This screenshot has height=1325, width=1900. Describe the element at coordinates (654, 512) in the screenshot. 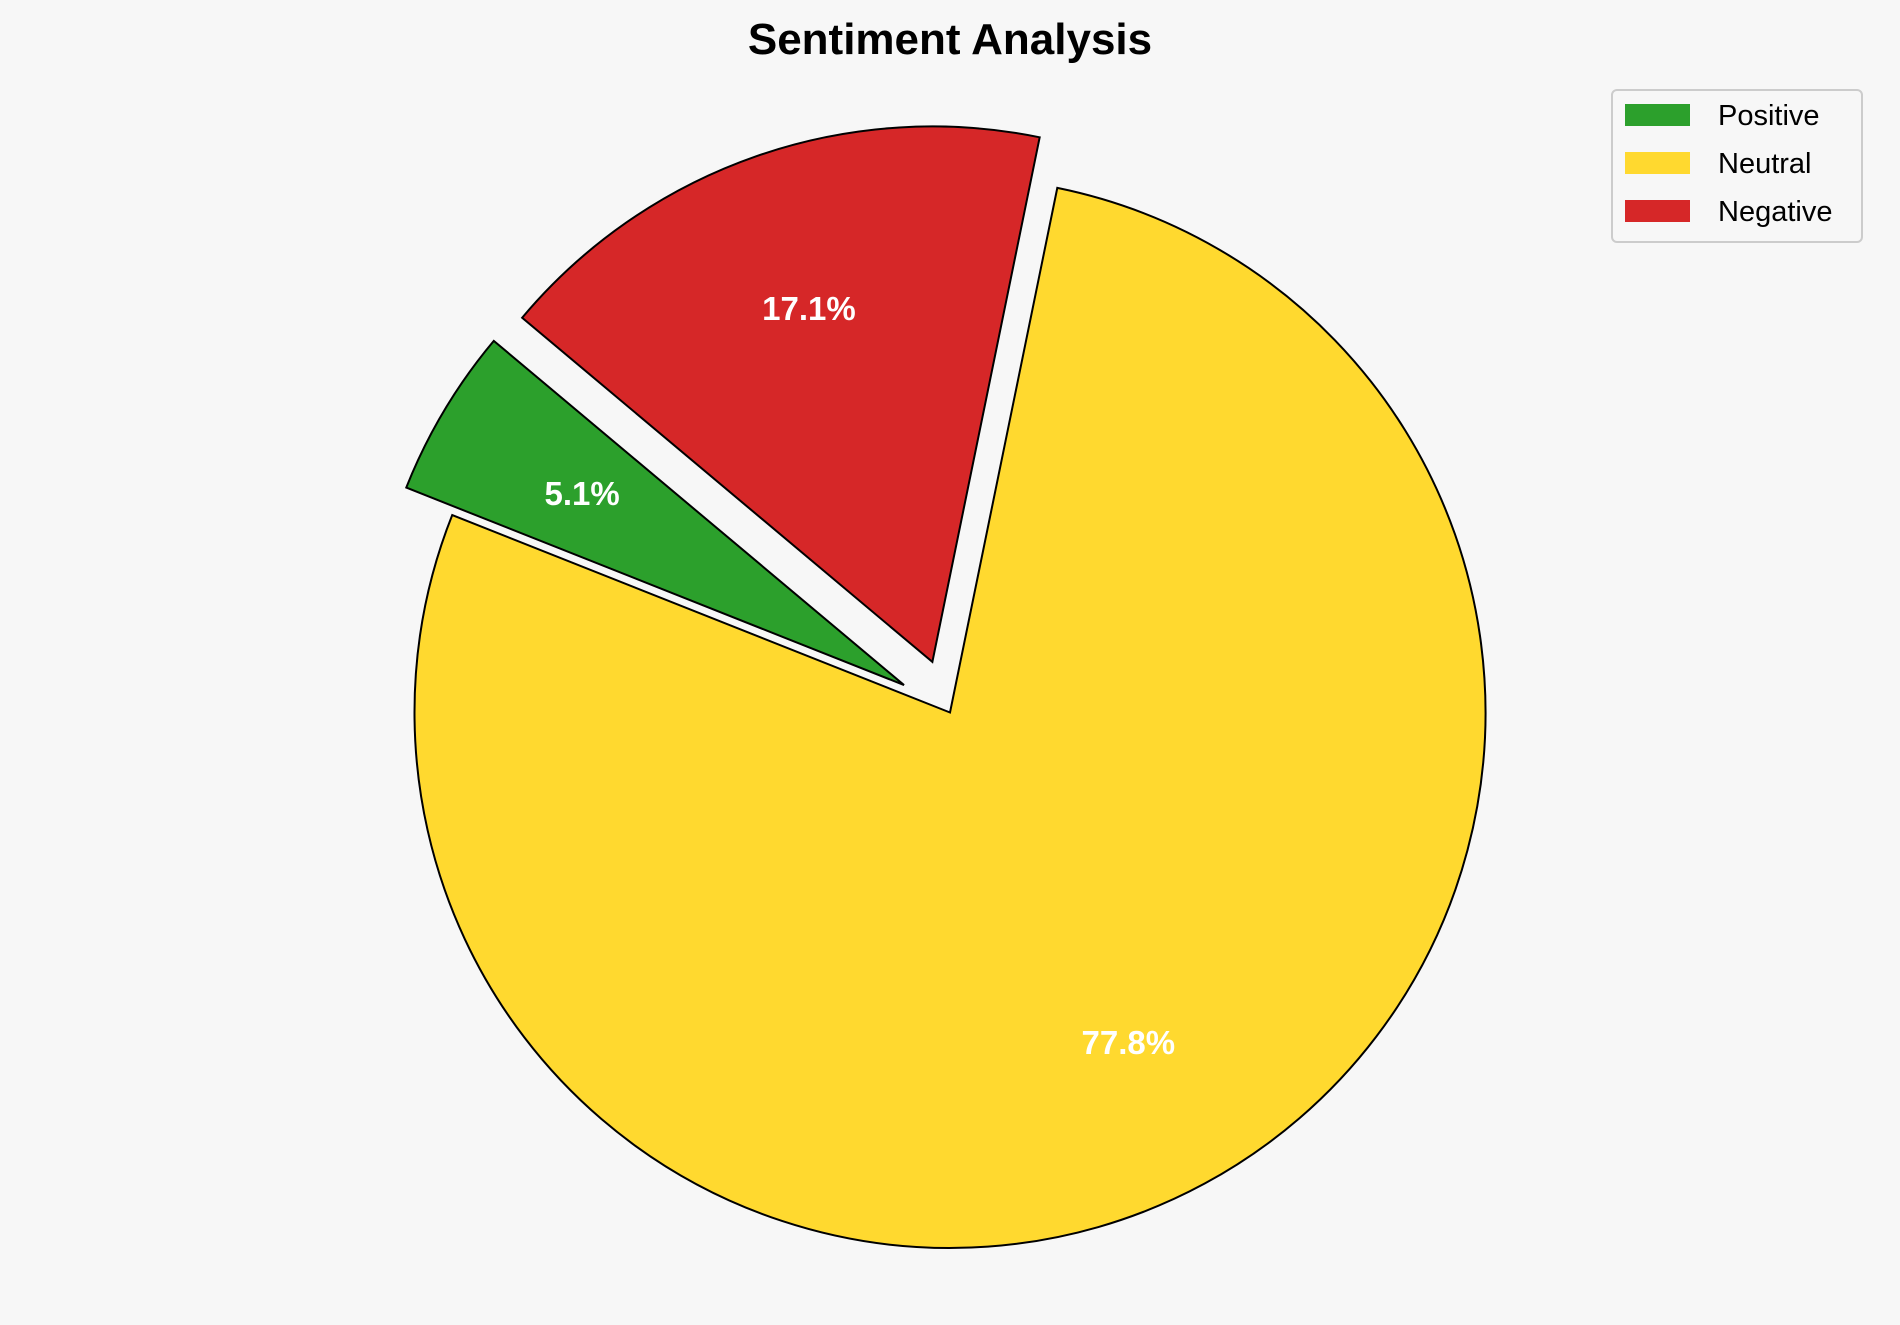

I see `pie-slice-positive` at that location.